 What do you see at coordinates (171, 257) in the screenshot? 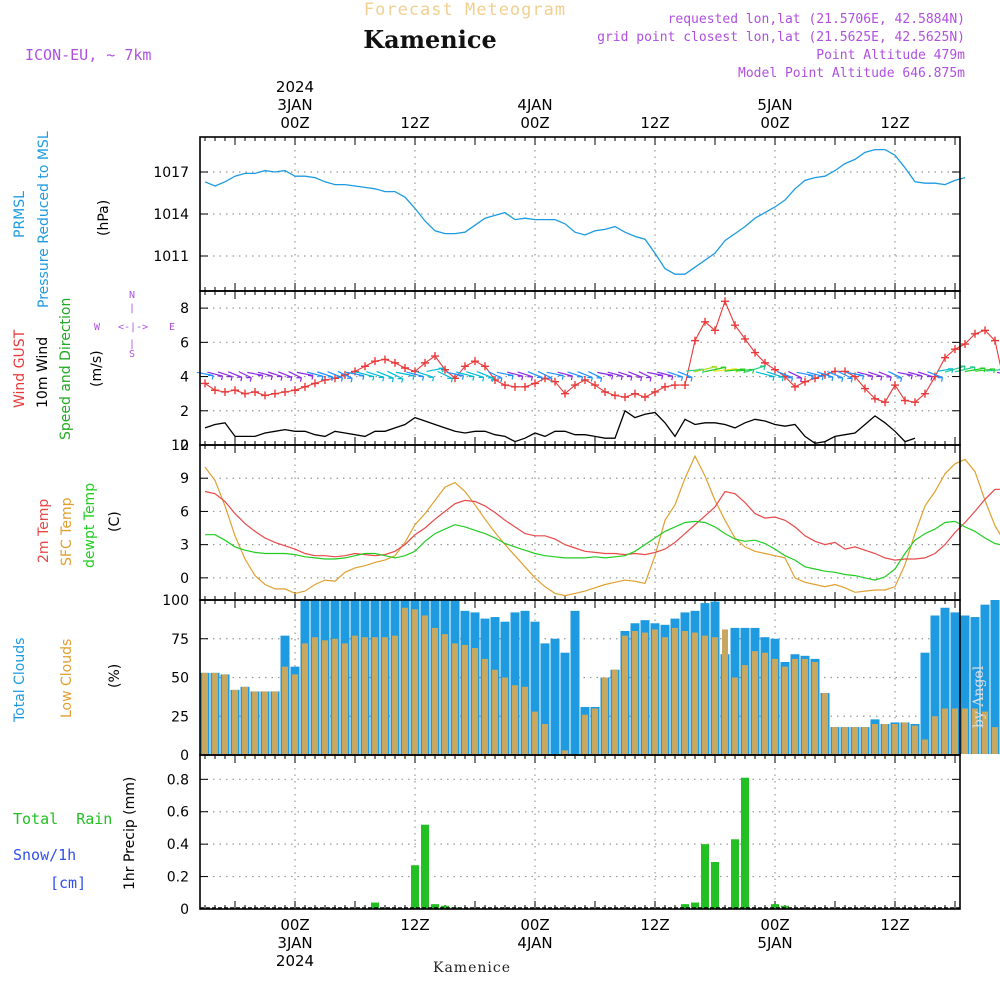
I see `y-tick-label: 1011` at bounding box center [171, 257].